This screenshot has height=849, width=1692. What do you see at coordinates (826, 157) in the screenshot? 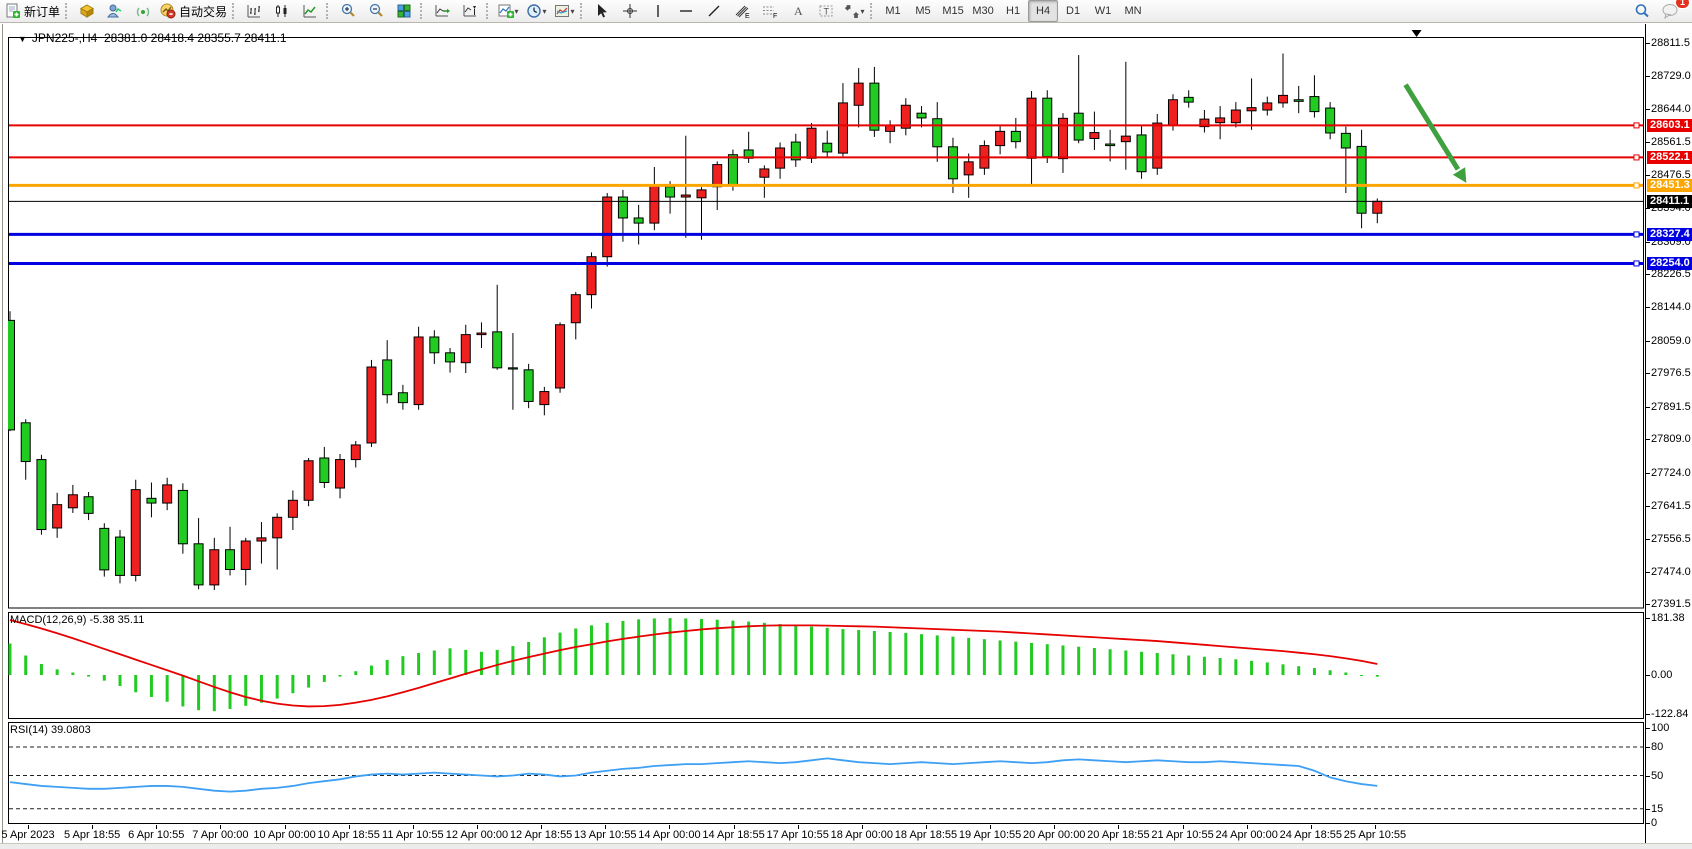
I see `hline-28522.1` at bounding box center [826, 157].